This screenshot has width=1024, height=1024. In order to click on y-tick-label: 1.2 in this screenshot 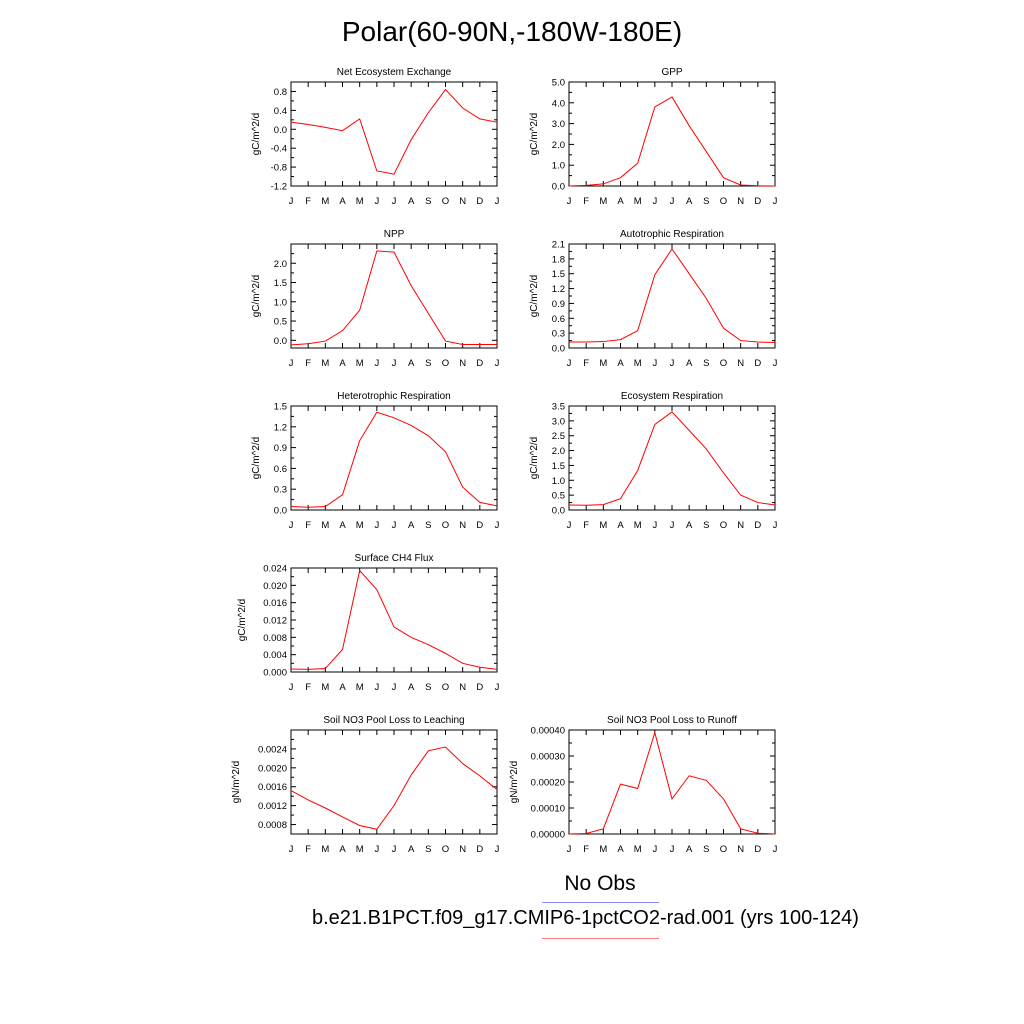, I will do `click(280, 427)`.